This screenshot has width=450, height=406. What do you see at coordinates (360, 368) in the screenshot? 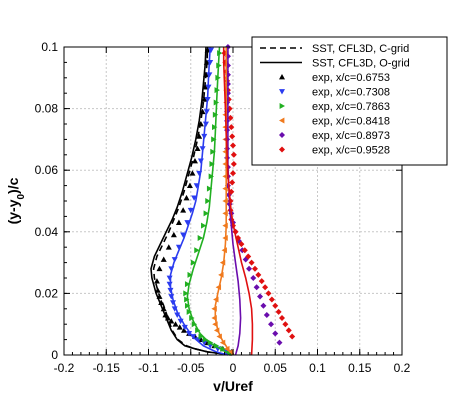
I see `x-tick-label: 0.15` at bounding box center [360, 368].